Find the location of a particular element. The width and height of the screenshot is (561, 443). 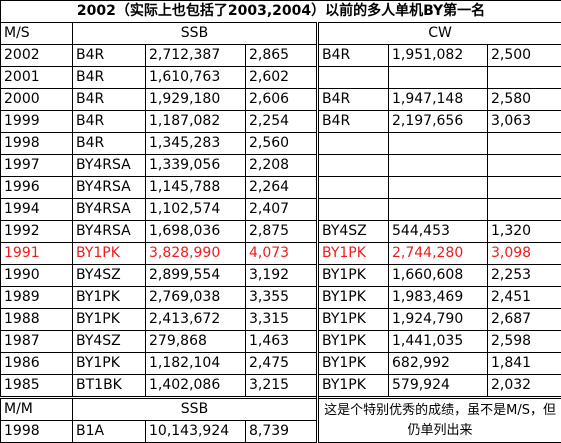

ssb-cell: 10,143,924 is located at coordinates (196, 432).